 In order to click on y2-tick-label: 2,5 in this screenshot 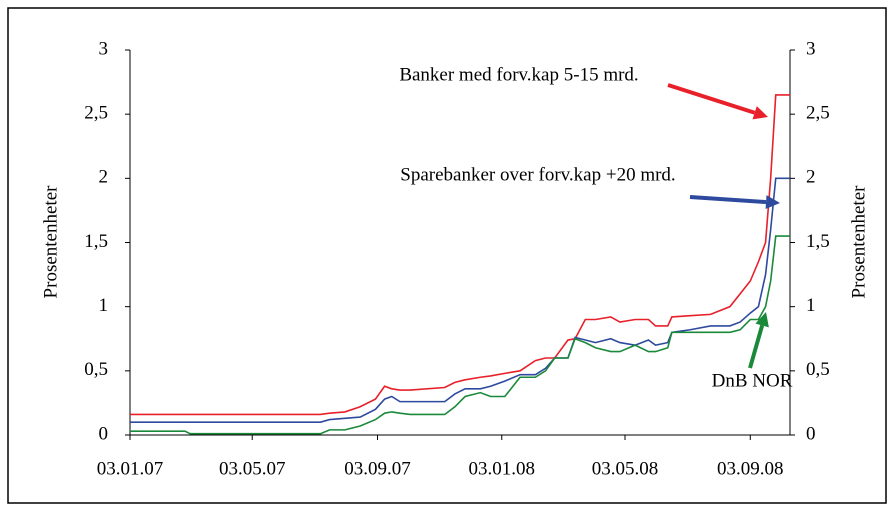, I will do `click(818, 113)`.